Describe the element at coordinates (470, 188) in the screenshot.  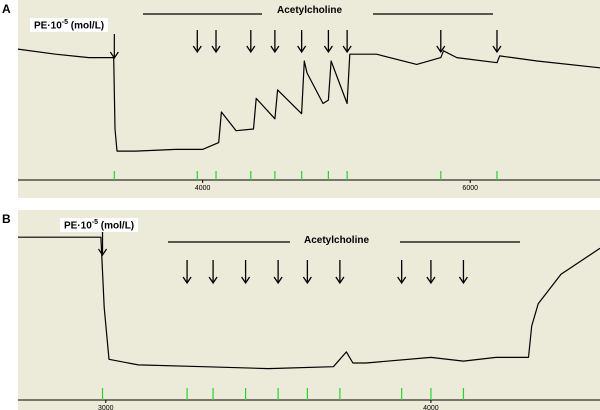
I see `panel-a-x-tick-label-2: 6000` at that location.